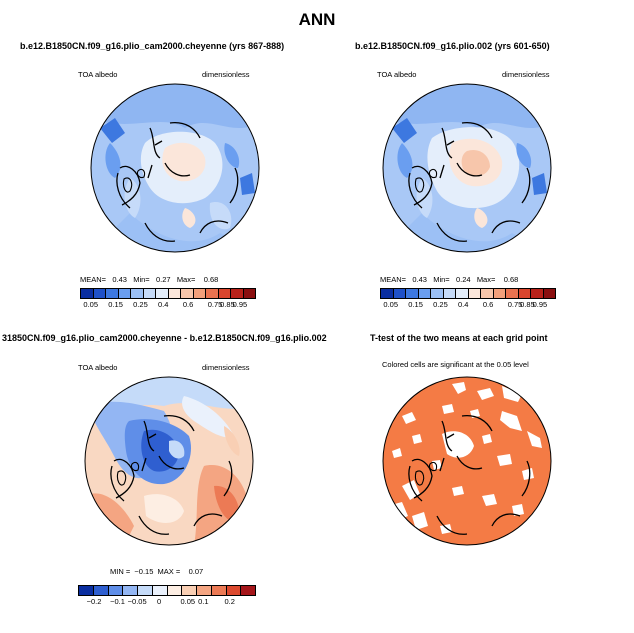 The height and width of the screenshot is (633, 634). I want to click on max-value: 0.07, so click(196, 571).